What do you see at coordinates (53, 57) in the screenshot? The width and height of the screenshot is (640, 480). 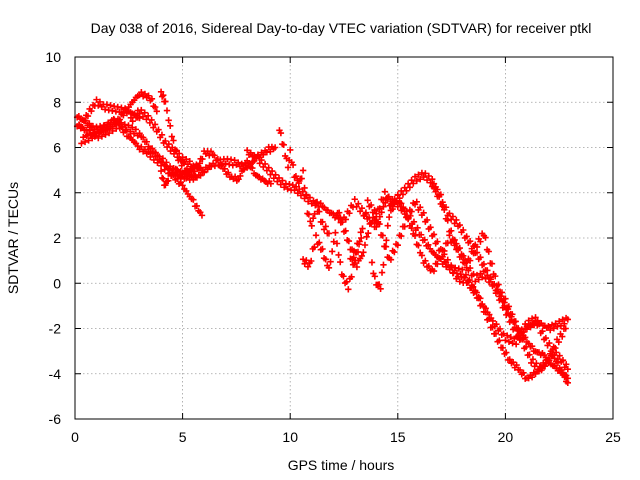 I see `y-tick-label: 10` at bounding box center [53, 57].